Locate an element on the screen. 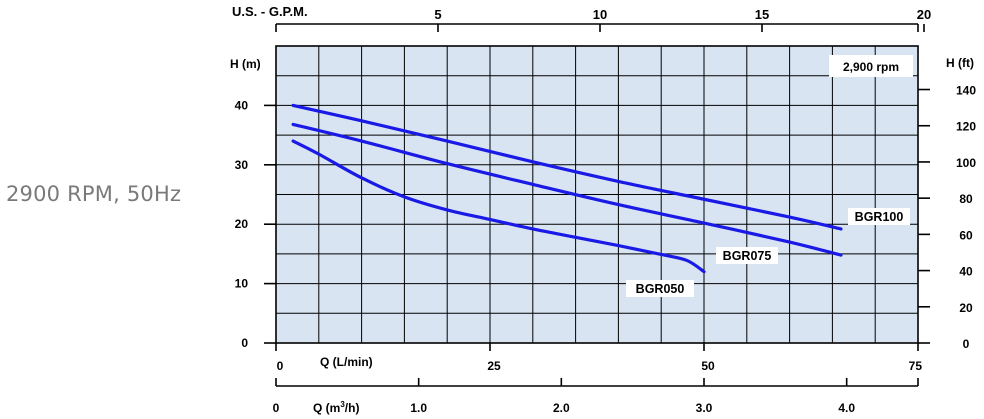 This screenshot has height=419, width=984. curve-labels: BGR100 BGR075 BGR050 is located at coordinates (768, 252).